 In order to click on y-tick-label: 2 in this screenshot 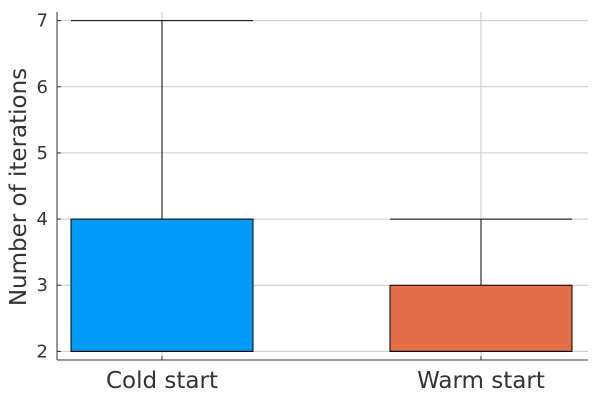, I will do `click(42, 351)`.